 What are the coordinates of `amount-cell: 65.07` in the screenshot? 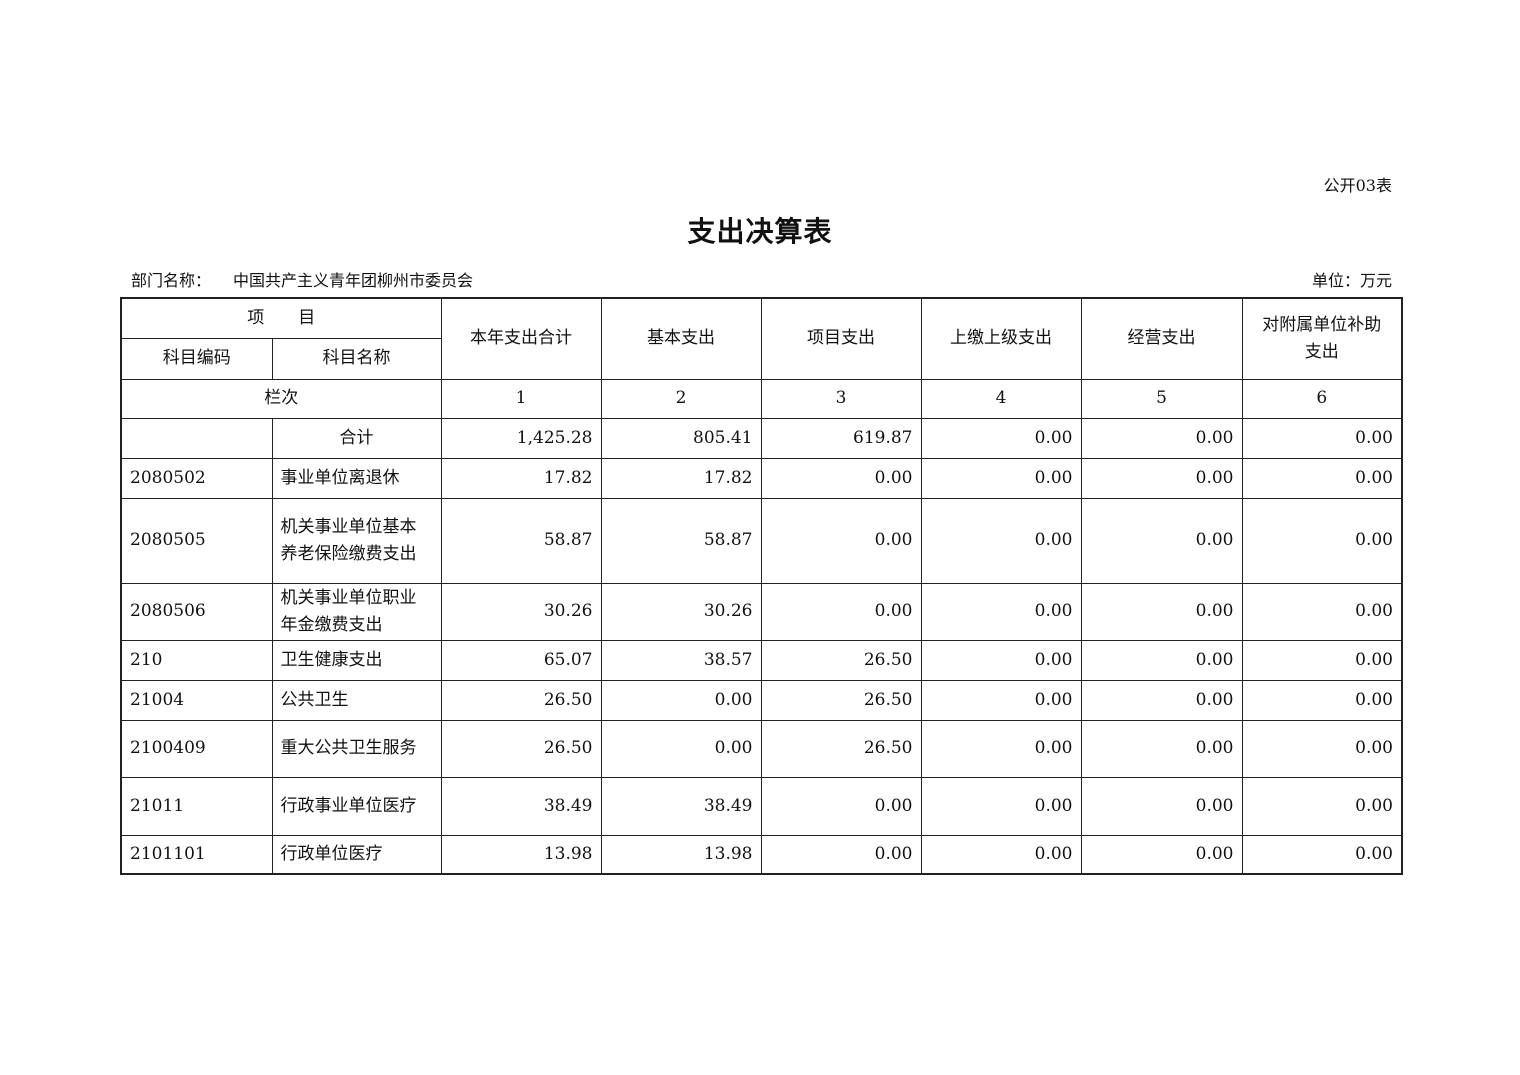 It's located at (521, 660).